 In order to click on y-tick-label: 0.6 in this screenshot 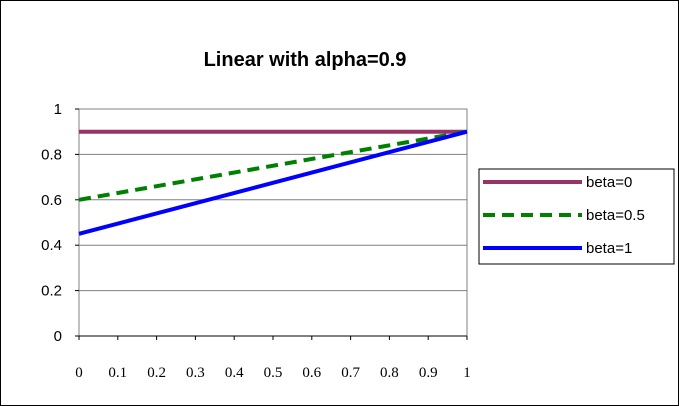, I will do `click(51, 200)`.